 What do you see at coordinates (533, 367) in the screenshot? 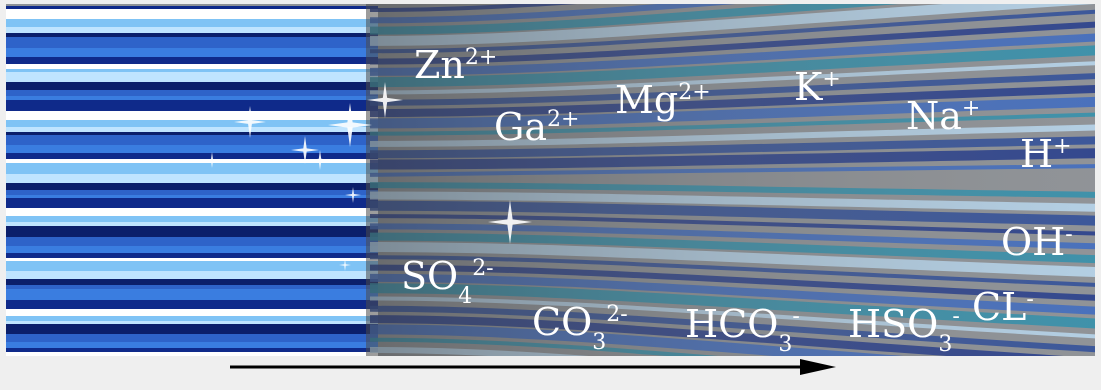
I see `flow-direction-arrow-icon` at bounding box center [533, 367].